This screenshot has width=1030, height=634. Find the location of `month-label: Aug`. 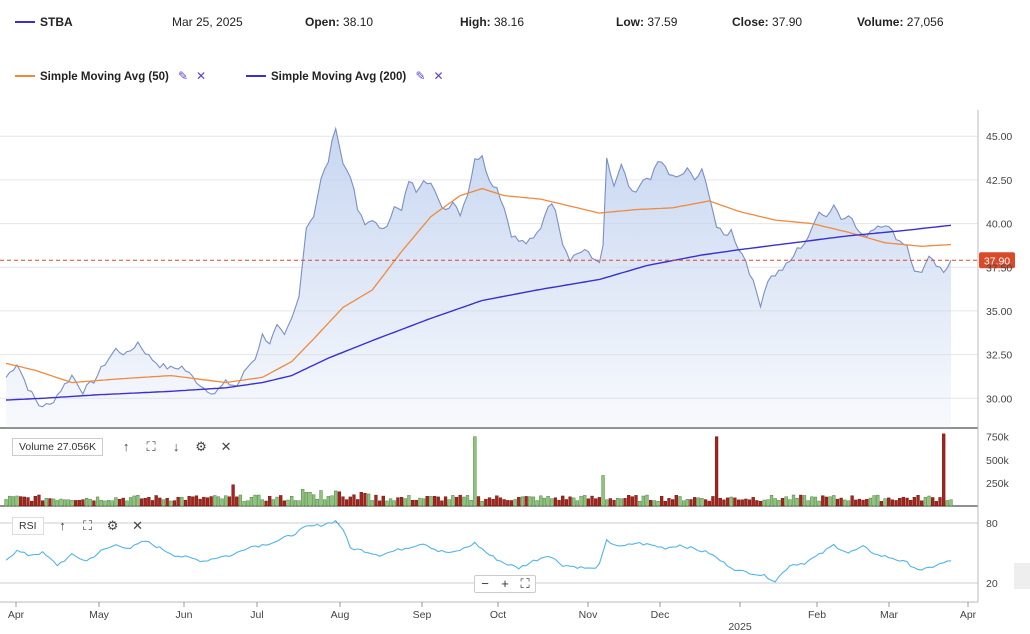

month-label: Aug is located at coordinates (340, 615).